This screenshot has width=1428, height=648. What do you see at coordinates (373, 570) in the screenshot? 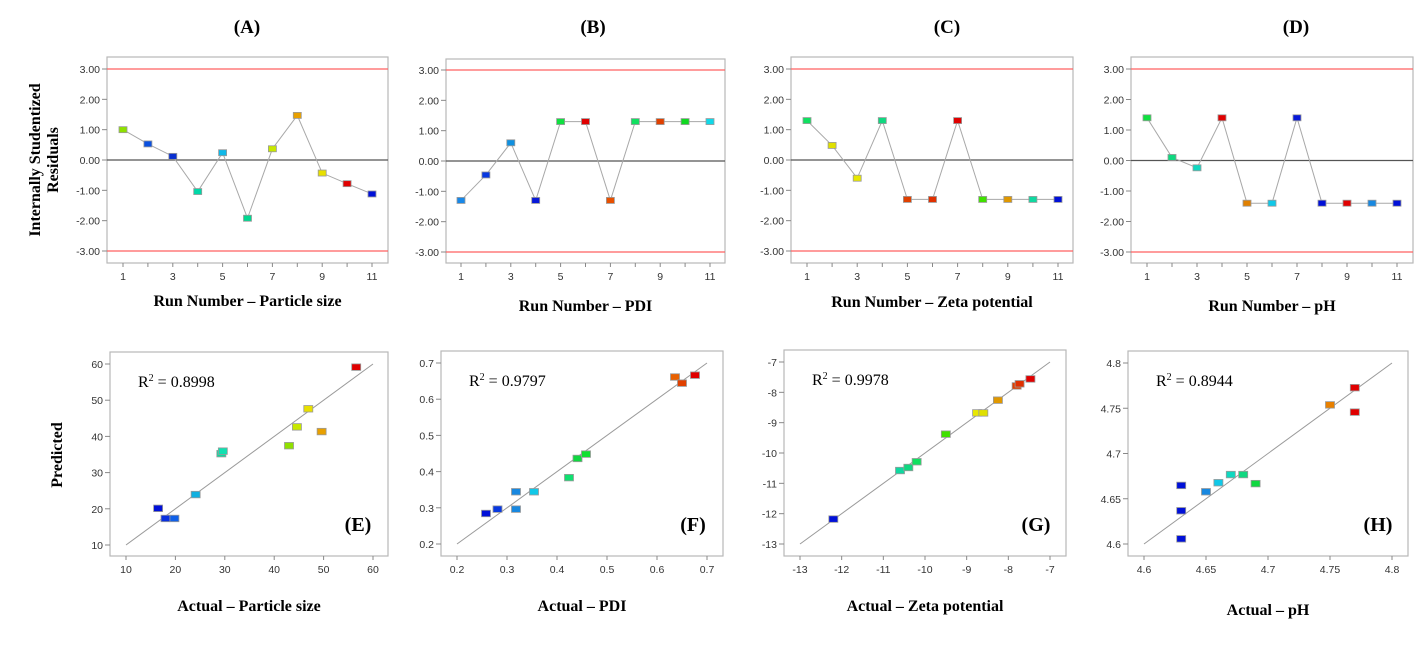
I see `x-tick-label: 60` at bounding box center [373, 570].